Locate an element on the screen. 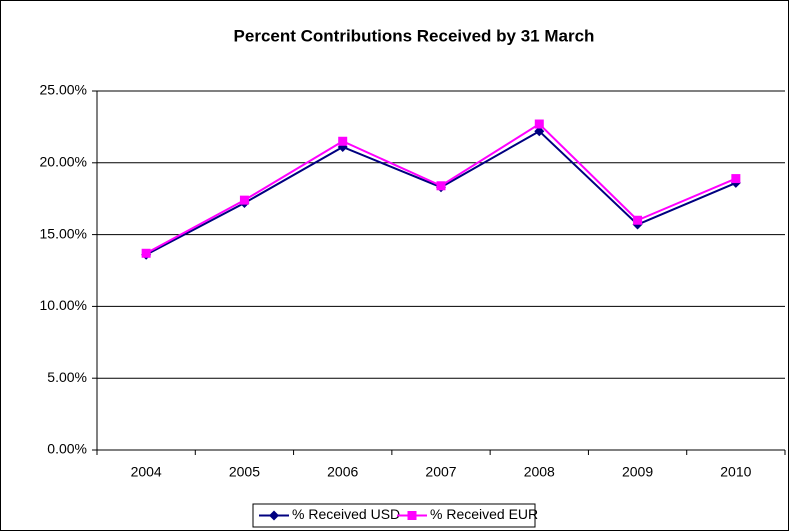 This screenshot has height=531, width=789. y-tick-label: 25.00% is located at coordinates (63, 90).